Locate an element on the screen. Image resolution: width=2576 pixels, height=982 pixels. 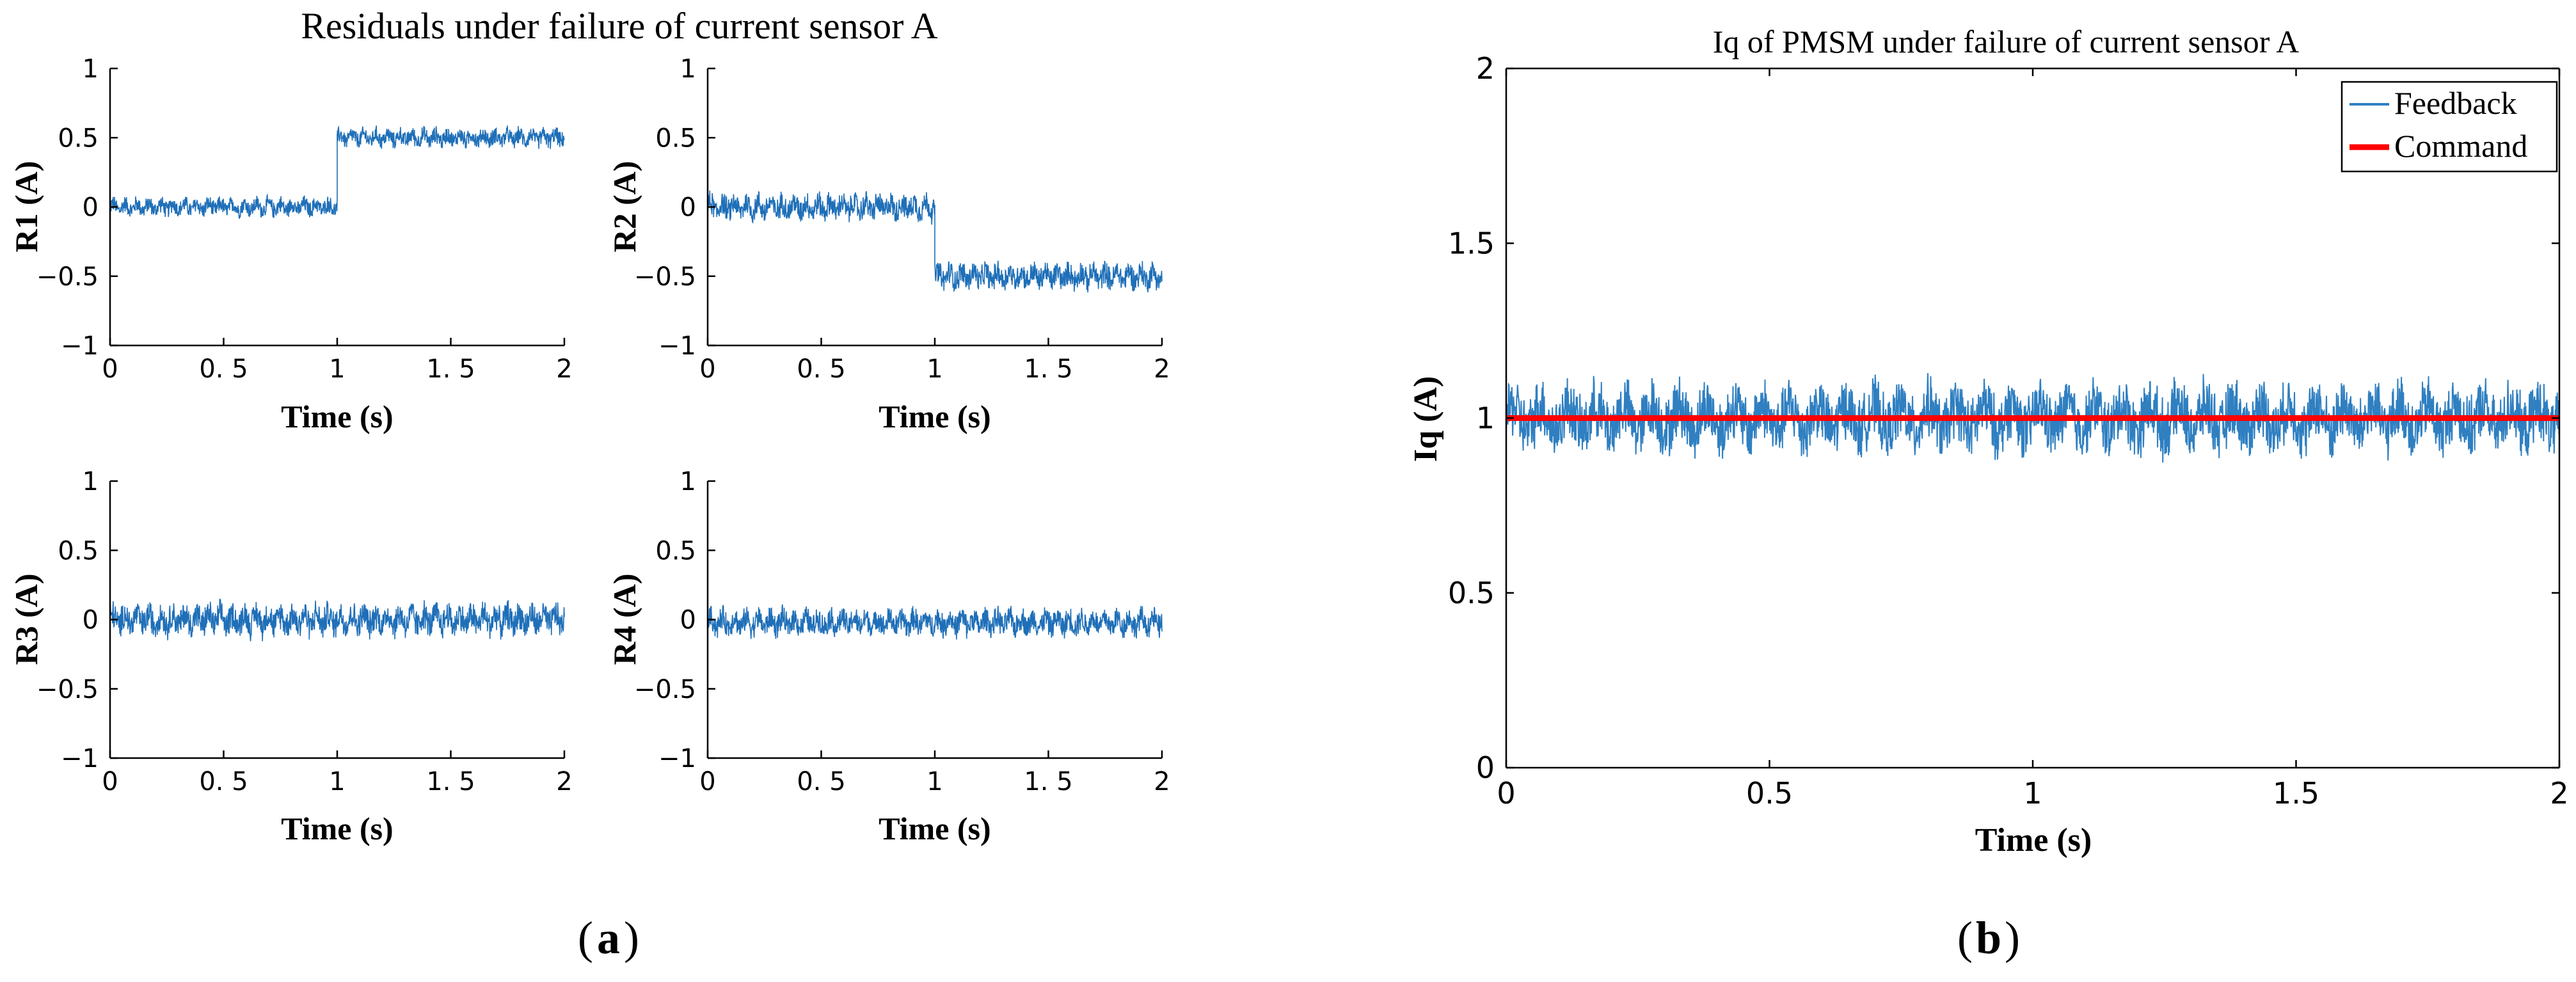
panel-letter-a: a is located at coordinates (608, 937).